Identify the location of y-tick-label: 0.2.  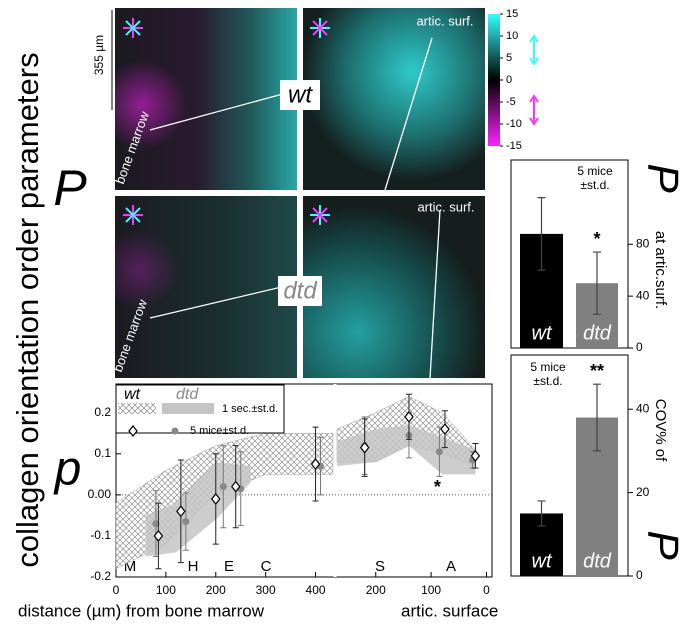
(102, 412).